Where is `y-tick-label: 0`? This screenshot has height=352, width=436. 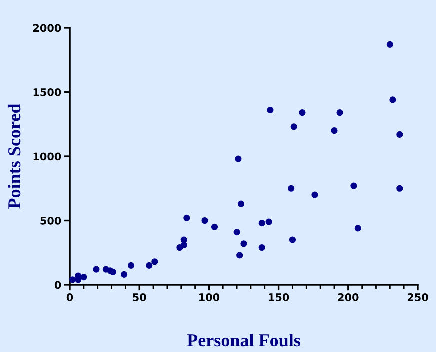 y-tick-label: 0 is located at coordinates (58, 285).